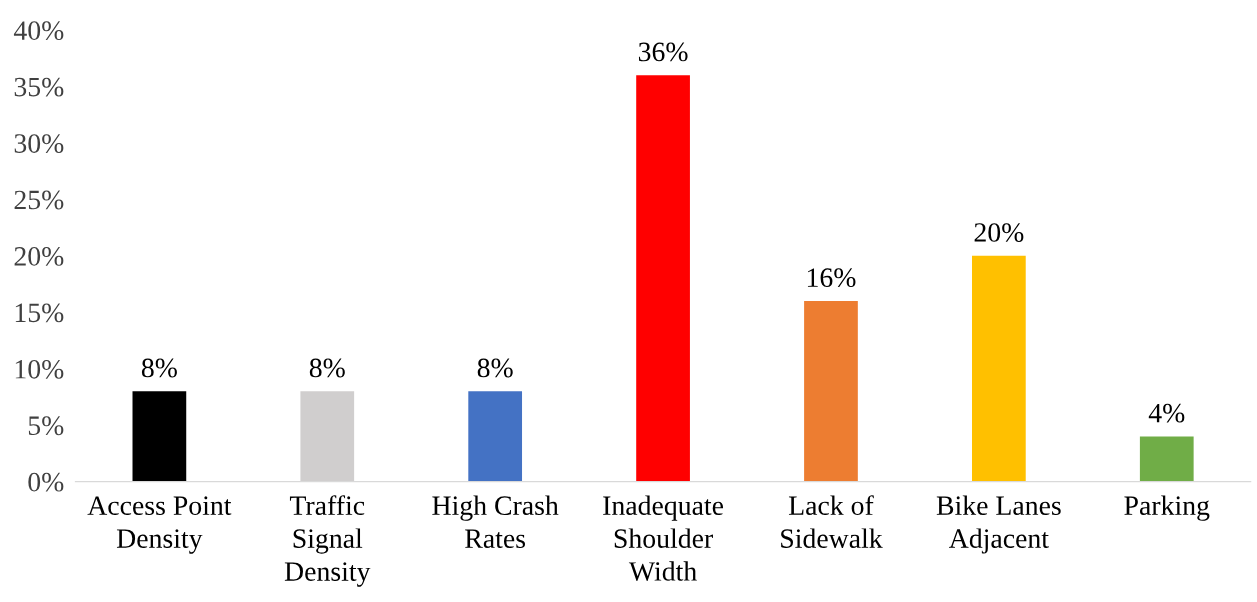 This screenshot has width=1257, height=602. I want to click on y-tick-label: 30%, so click(39, 143).